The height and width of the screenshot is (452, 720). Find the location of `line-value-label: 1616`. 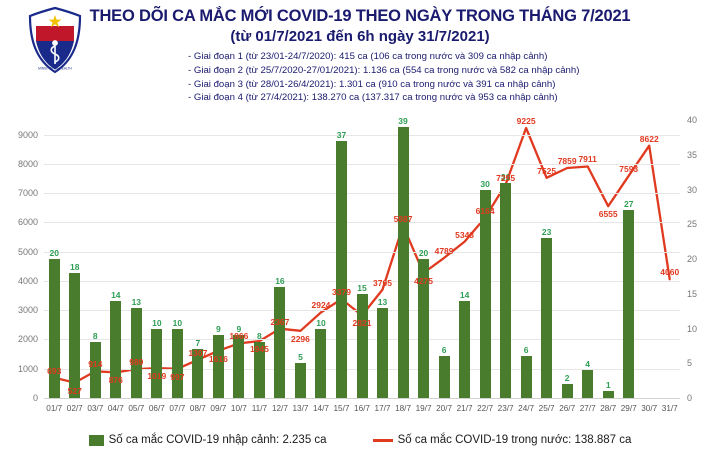

line-value-label: 1616 is located at coordinates (218, 358).